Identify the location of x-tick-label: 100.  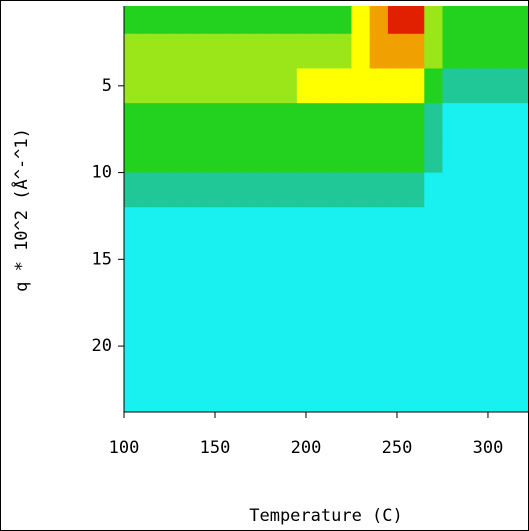
(124, 448).